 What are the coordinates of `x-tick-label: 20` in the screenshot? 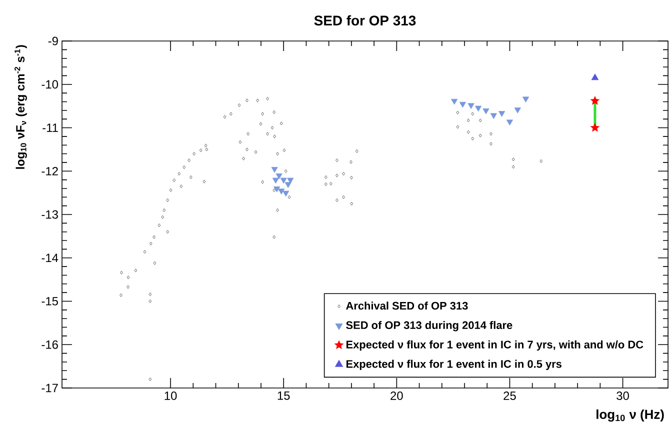 It's located at (396, 396).